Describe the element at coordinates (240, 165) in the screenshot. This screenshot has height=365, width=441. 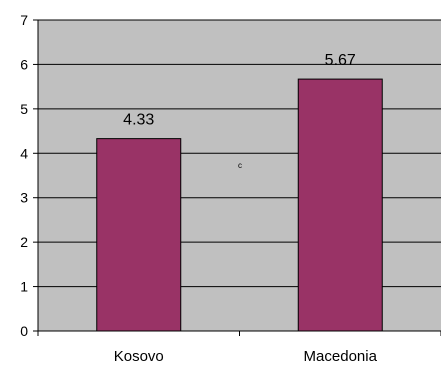
I see `annotation-label: c` at that location.